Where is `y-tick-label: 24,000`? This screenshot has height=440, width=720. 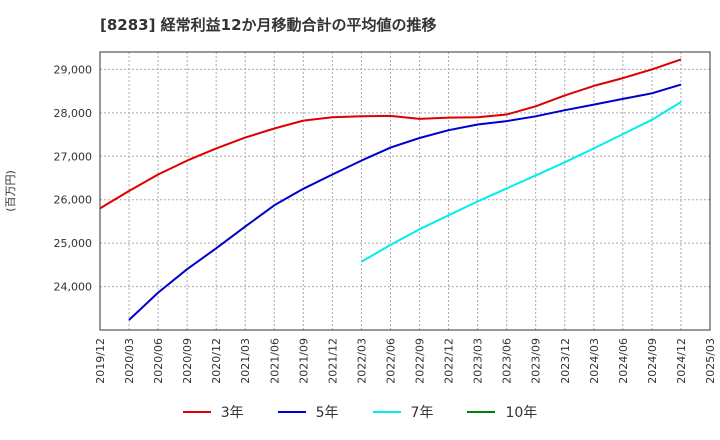
y-tick-label: 24,000 is located at coordinates (73, 287).